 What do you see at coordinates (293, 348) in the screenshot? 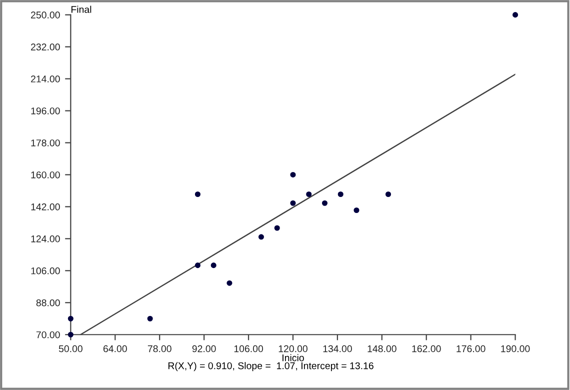
I see `x-tick-label: 120.00` at bounding box center [293, 348].